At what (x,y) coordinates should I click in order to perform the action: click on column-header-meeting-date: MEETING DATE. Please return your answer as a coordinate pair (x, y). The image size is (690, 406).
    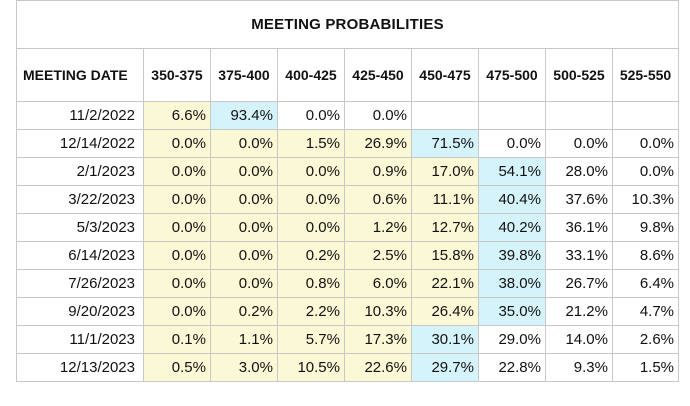
    Looking at the image, I should click on (80, 75).